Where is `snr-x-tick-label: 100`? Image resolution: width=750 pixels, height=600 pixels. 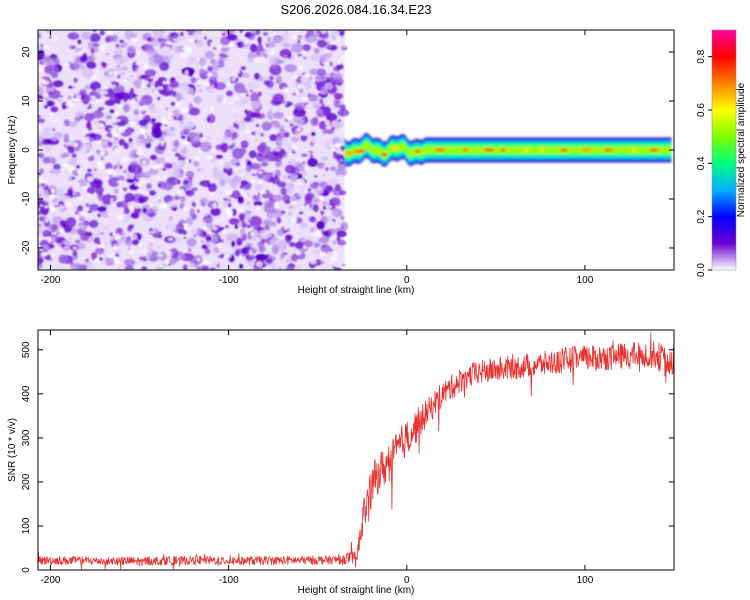
snr-x-tick-label: 100 is located at coordinates (585, 580).